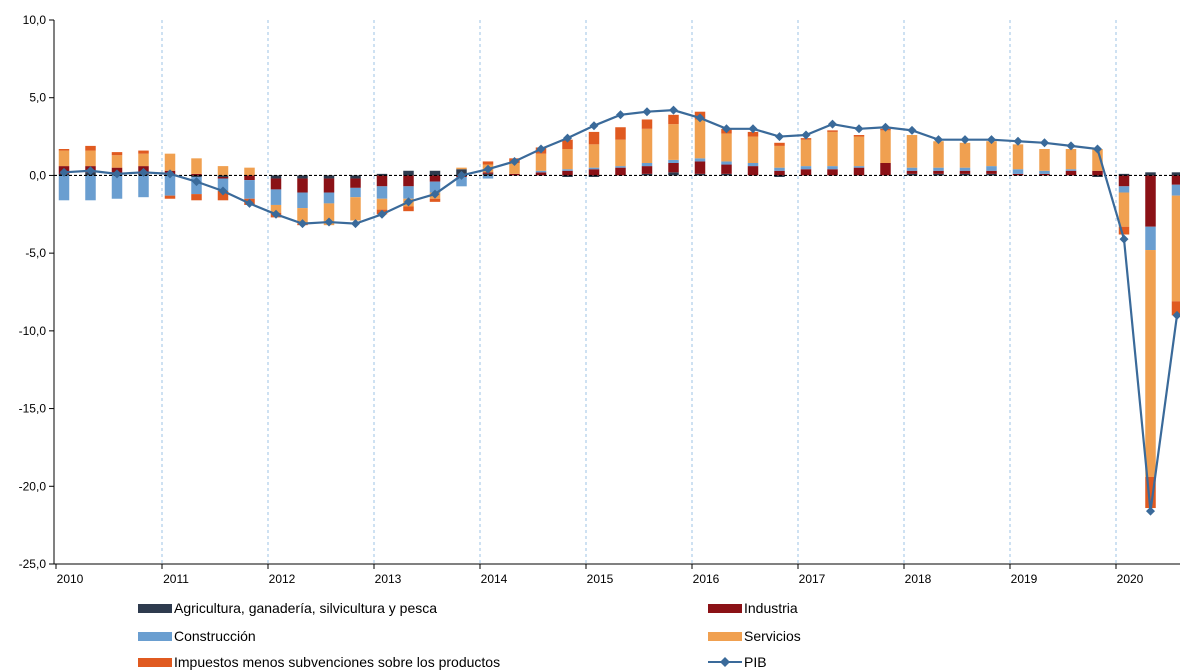  I want to click on bar-s2-q21, so click(620, 167).